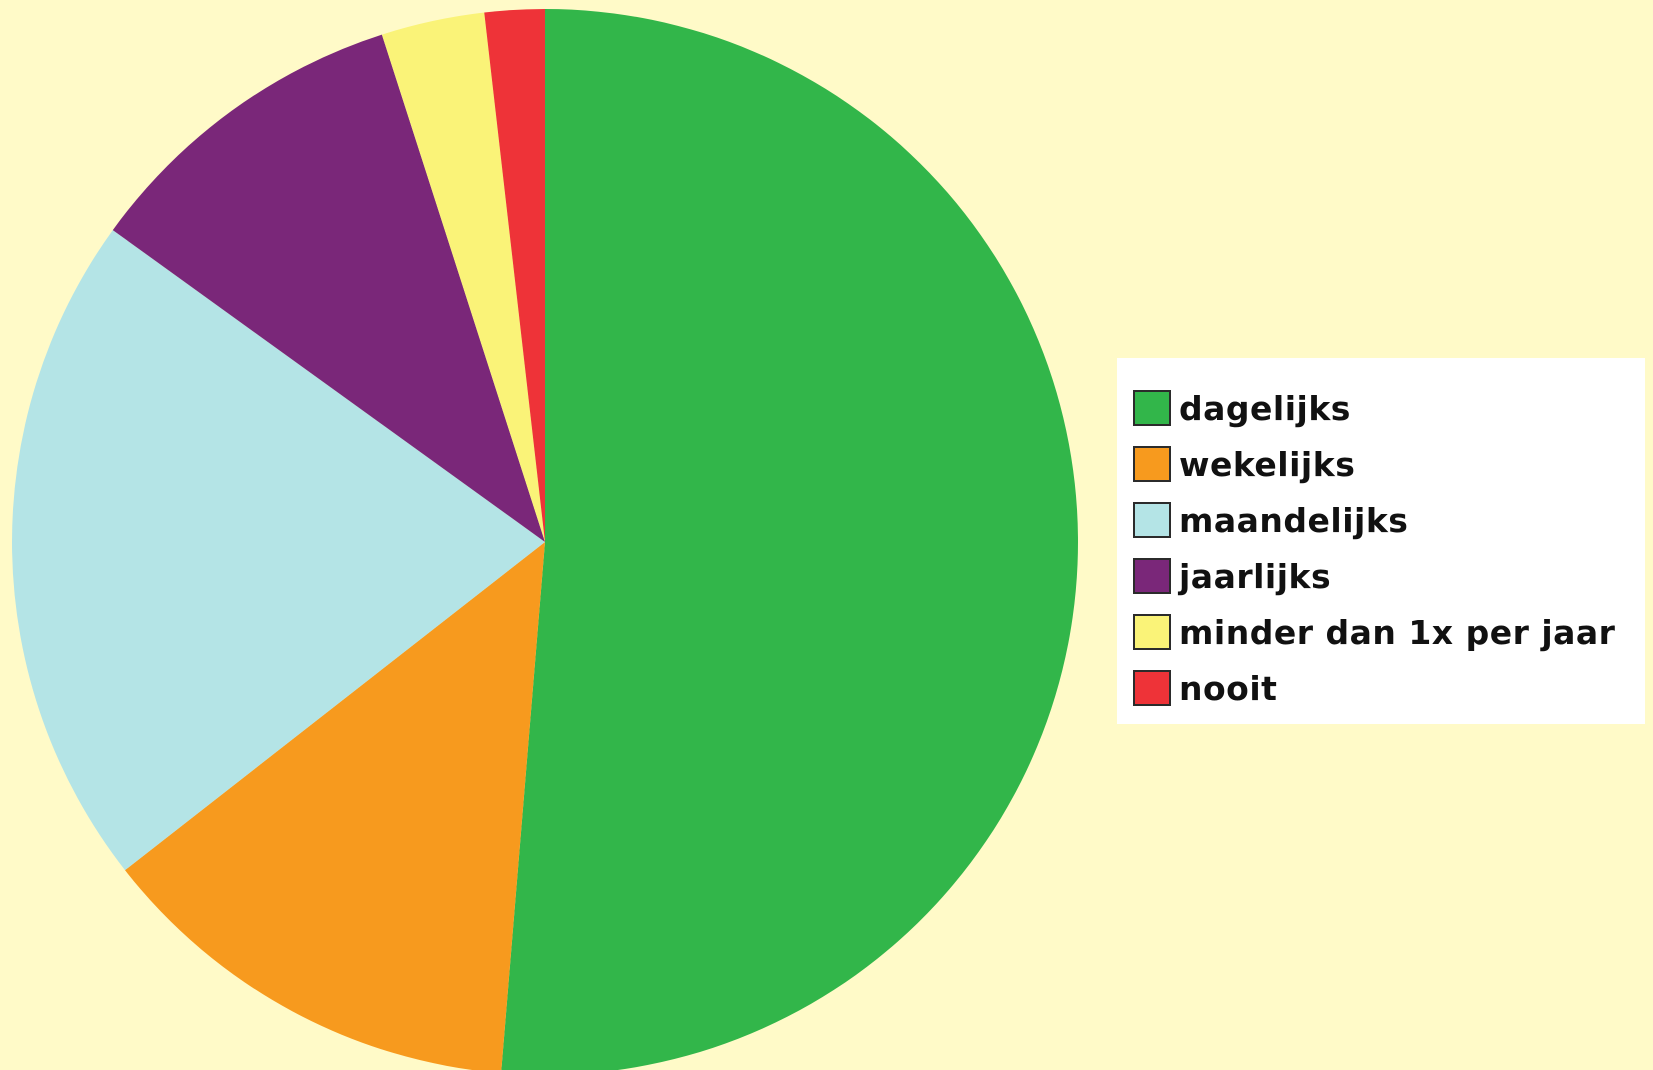  I want to click on legend-item: nooit, so click(1389, 688).